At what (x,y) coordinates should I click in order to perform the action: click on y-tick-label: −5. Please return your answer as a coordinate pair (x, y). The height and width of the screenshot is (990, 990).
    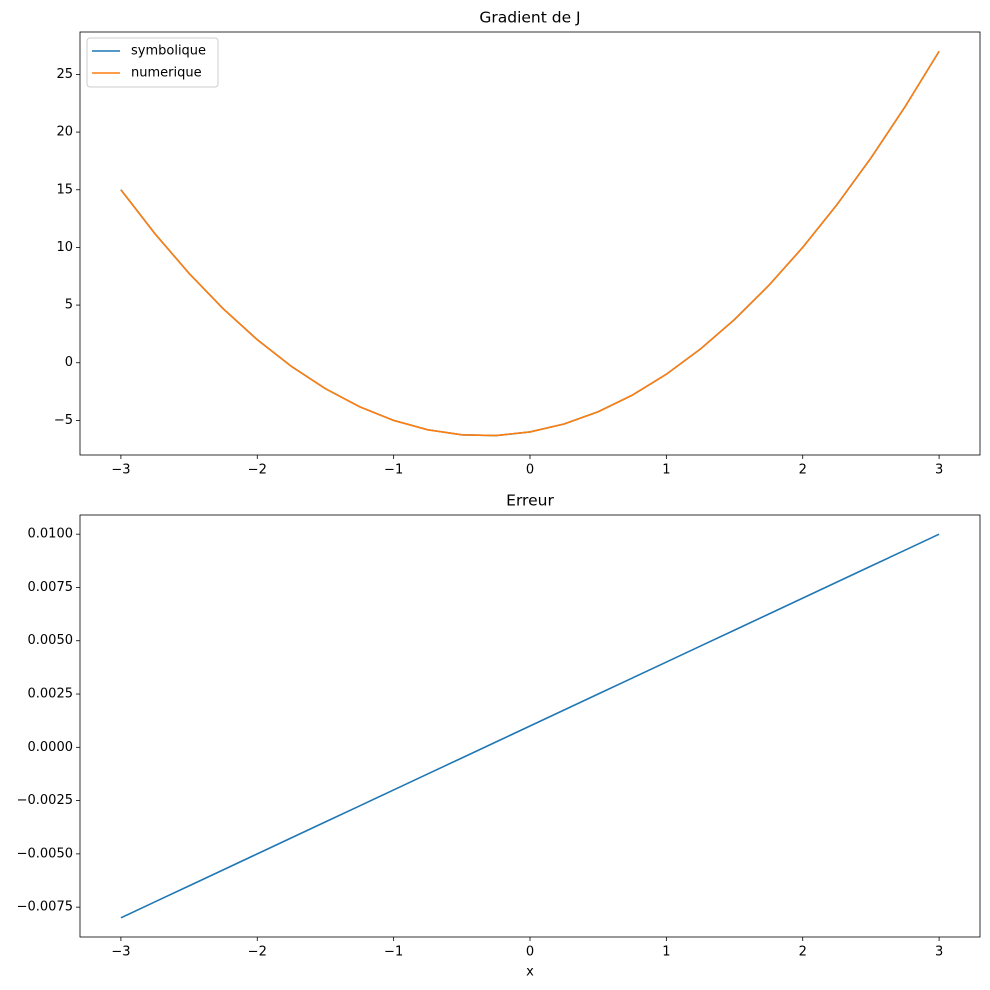
    Looking at the image, I should click on (63, 420).